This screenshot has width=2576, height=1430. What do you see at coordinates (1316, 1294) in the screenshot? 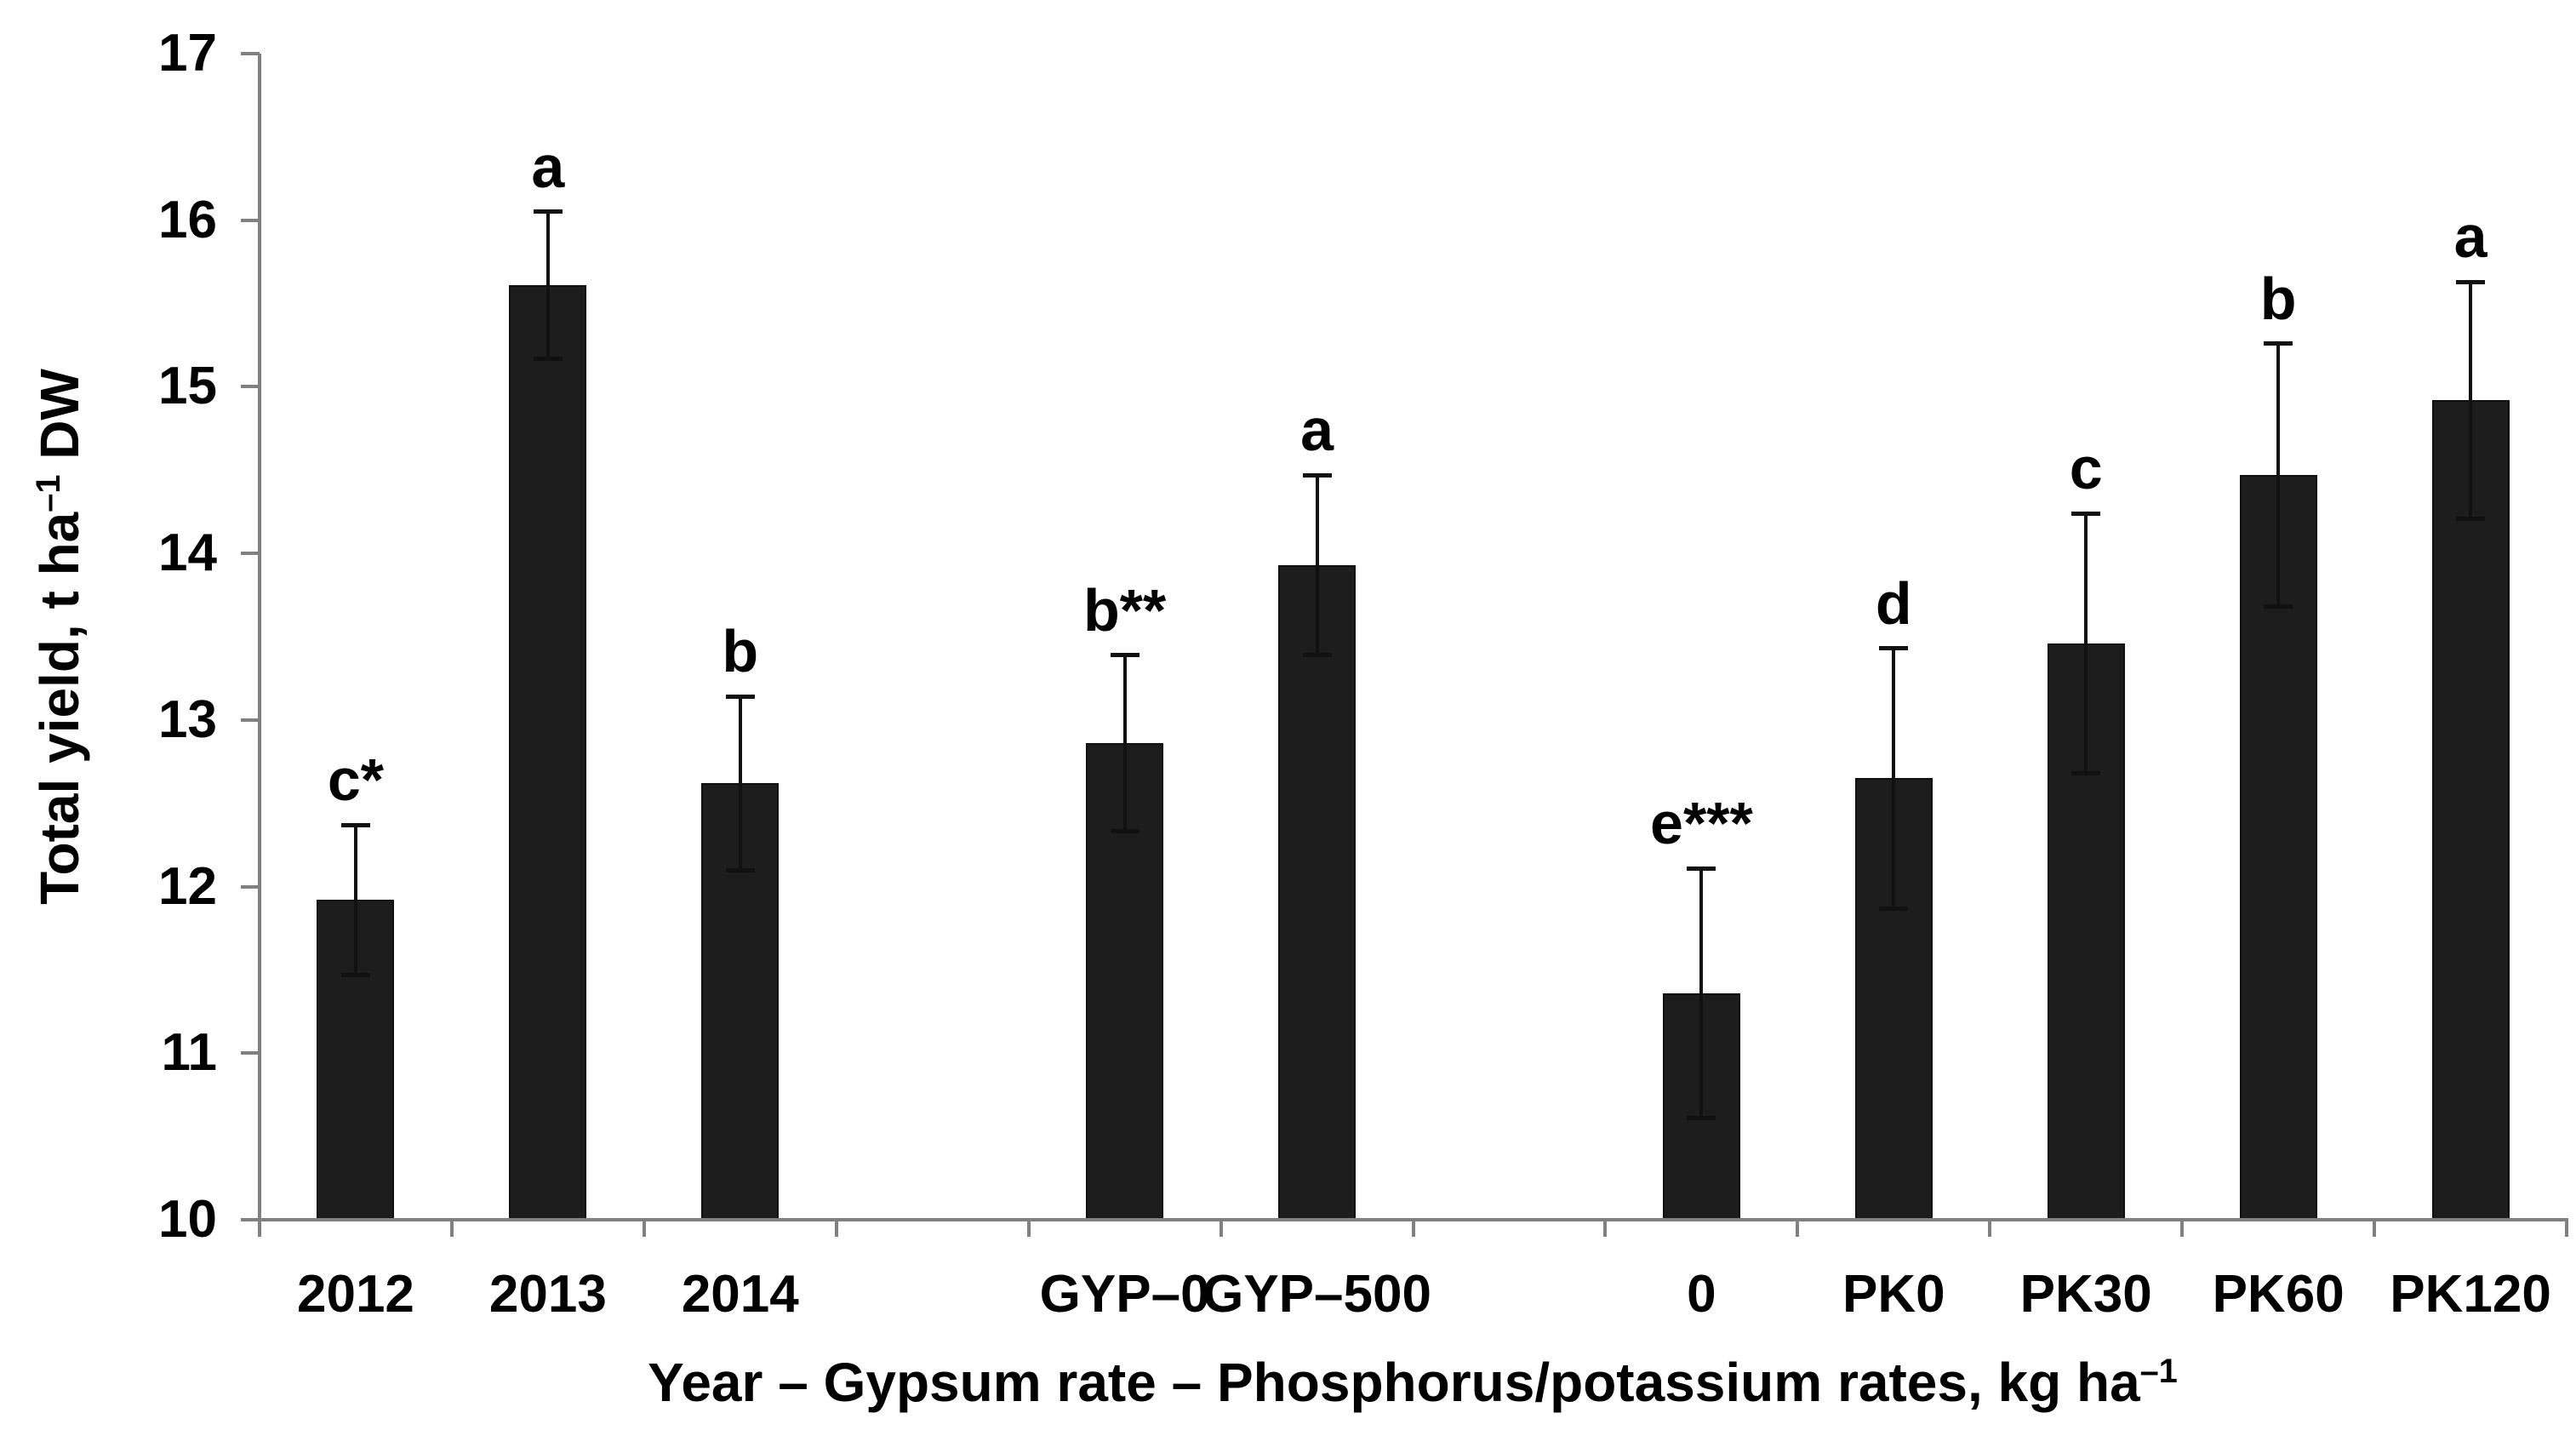
I see `x-tick-label: GYP–500` at bounding box center [1316, 1294].